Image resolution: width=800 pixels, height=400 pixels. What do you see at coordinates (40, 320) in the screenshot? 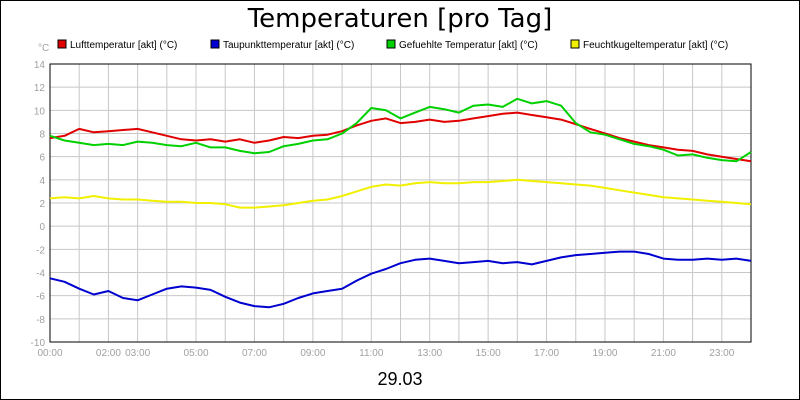
I see `y-tick-label: -8` at bounding box center [40, 320].